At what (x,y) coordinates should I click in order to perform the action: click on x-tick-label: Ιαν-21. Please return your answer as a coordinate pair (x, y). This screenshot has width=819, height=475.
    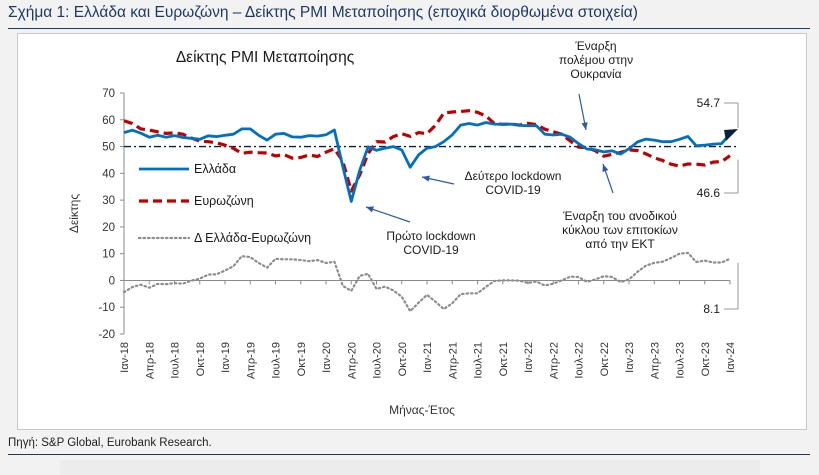
    Looking at the image, I should click on (428, 357).